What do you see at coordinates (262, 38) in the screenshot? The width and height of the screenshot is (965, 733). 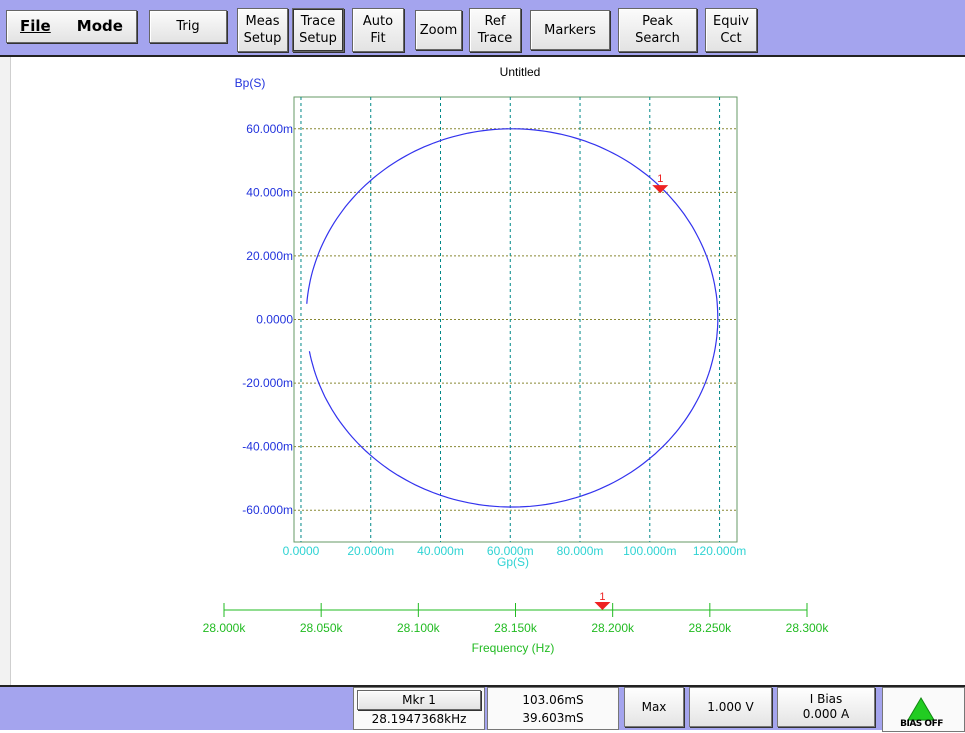 I see `meas-setup-label-2: Setup` at bounding box center [262, 38].